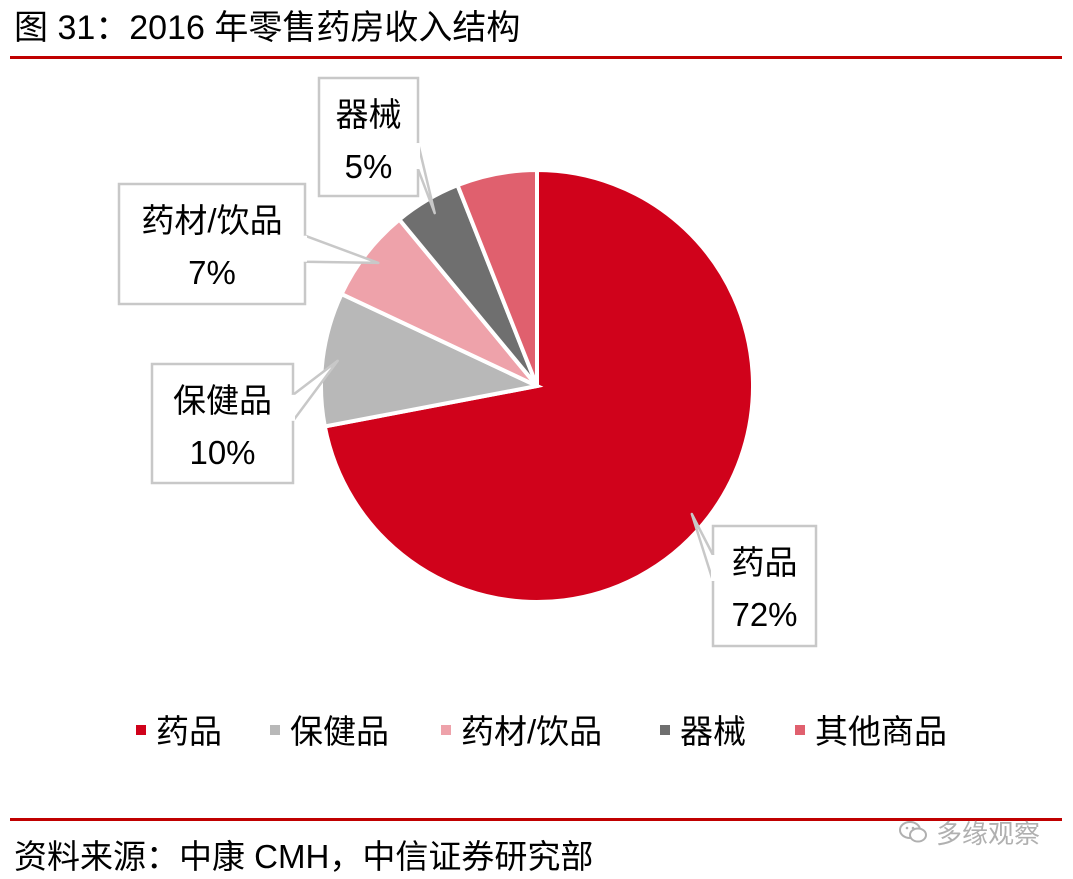 The height and width of the screenshot is (879, 1073). I want to click on legend-item: 药品, so click(179, 731).